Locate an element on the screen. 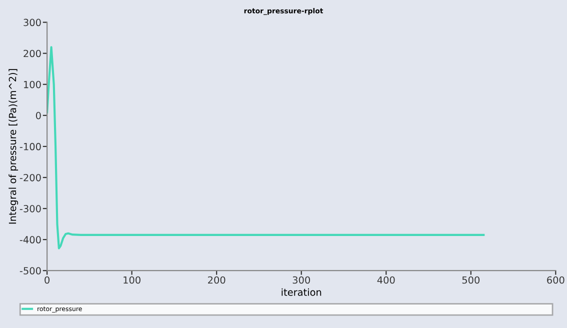 The width and height of the screenshot is (567, 328). x-tick-label: 400 is located at coordinates (386, 280).